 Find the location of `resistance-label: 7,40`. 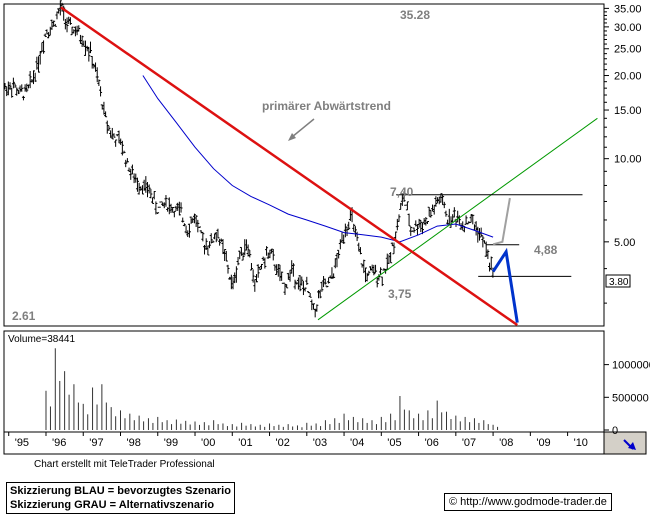

resistance-label: 7,40 is located at coordinates (402, 192).